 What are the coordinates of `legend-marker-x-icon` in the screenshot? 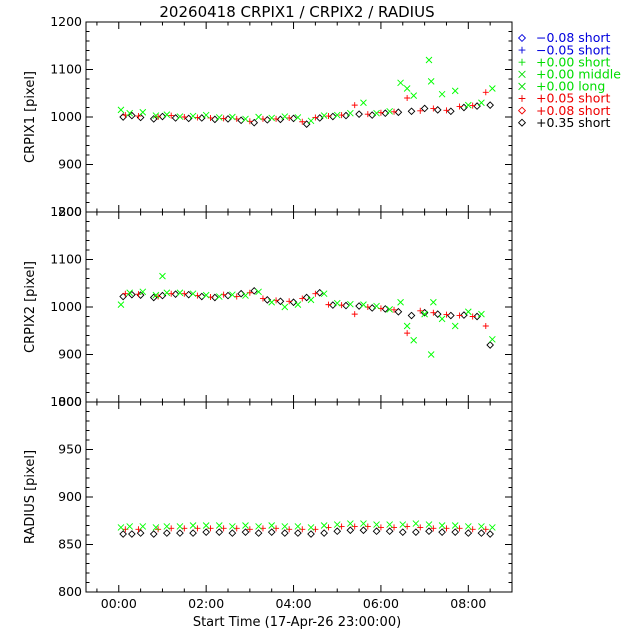 It's located at (522, 74).